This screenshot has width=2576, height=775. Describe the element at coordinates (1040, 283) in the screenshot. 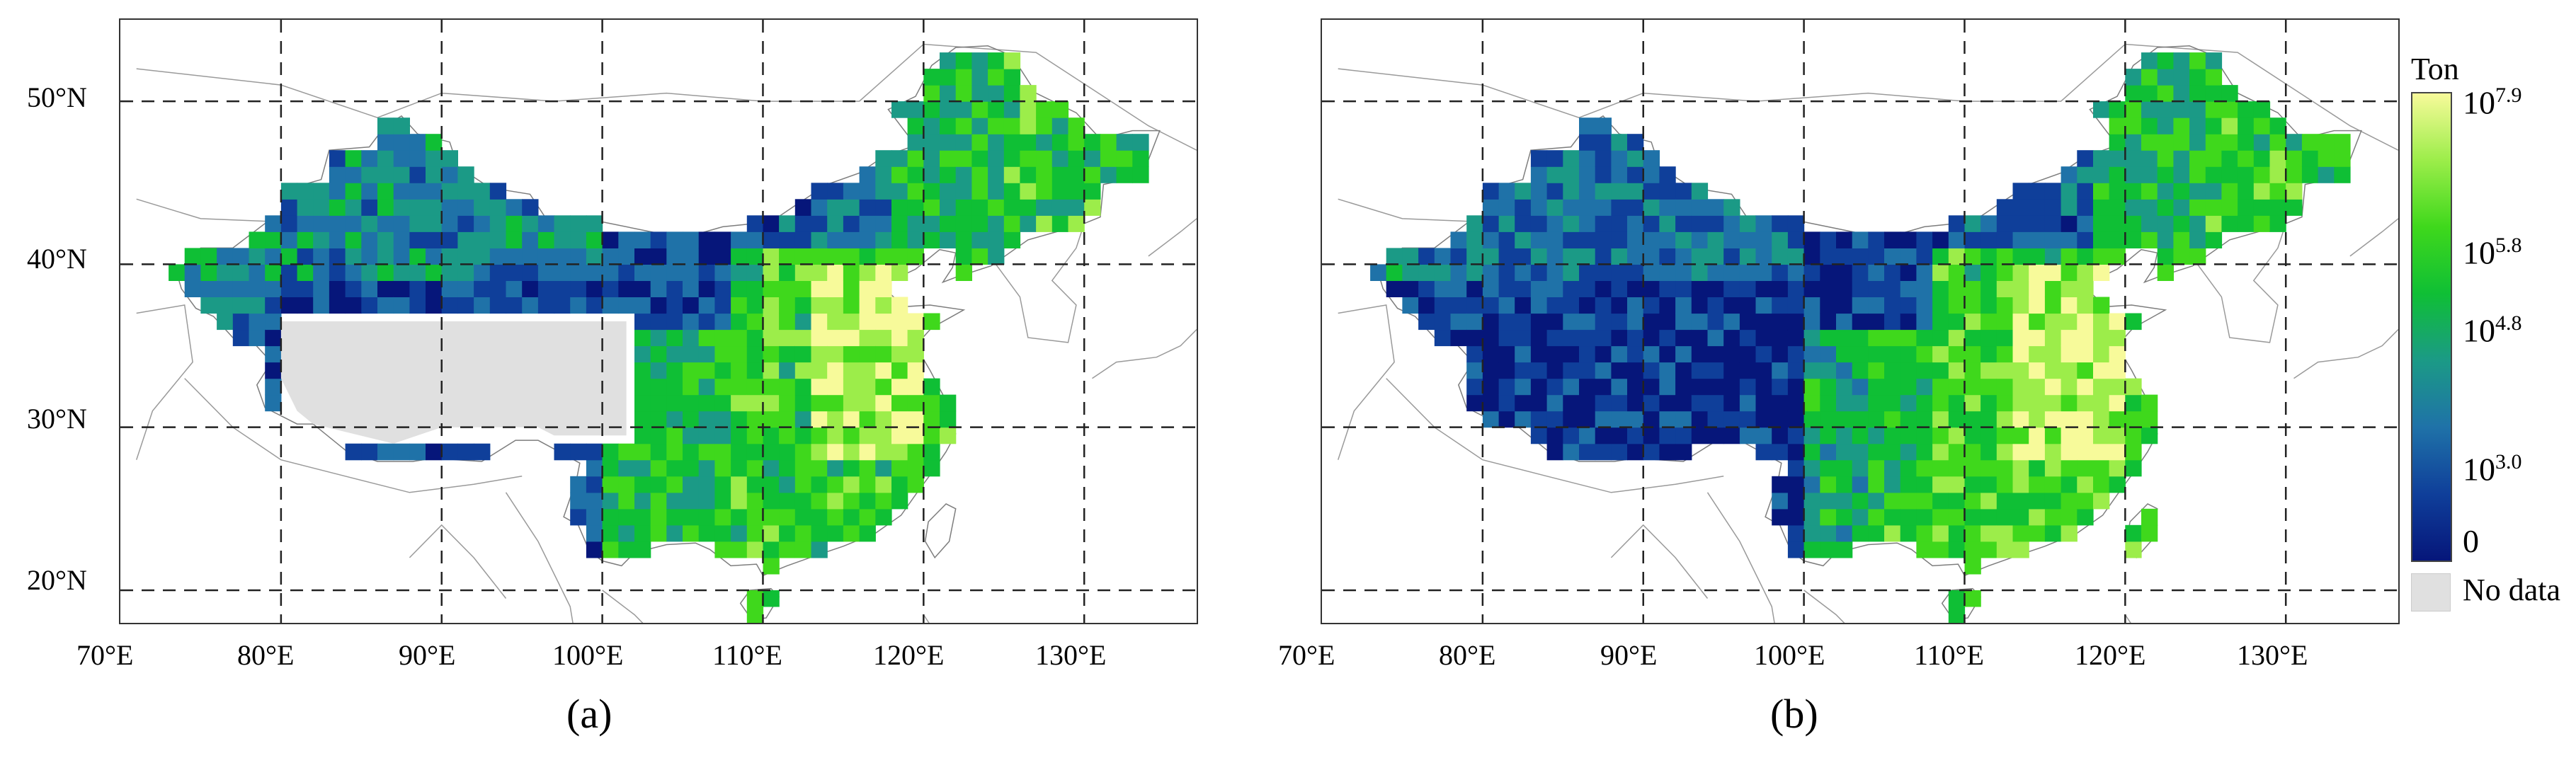

I see `neighbor-border` at that location.